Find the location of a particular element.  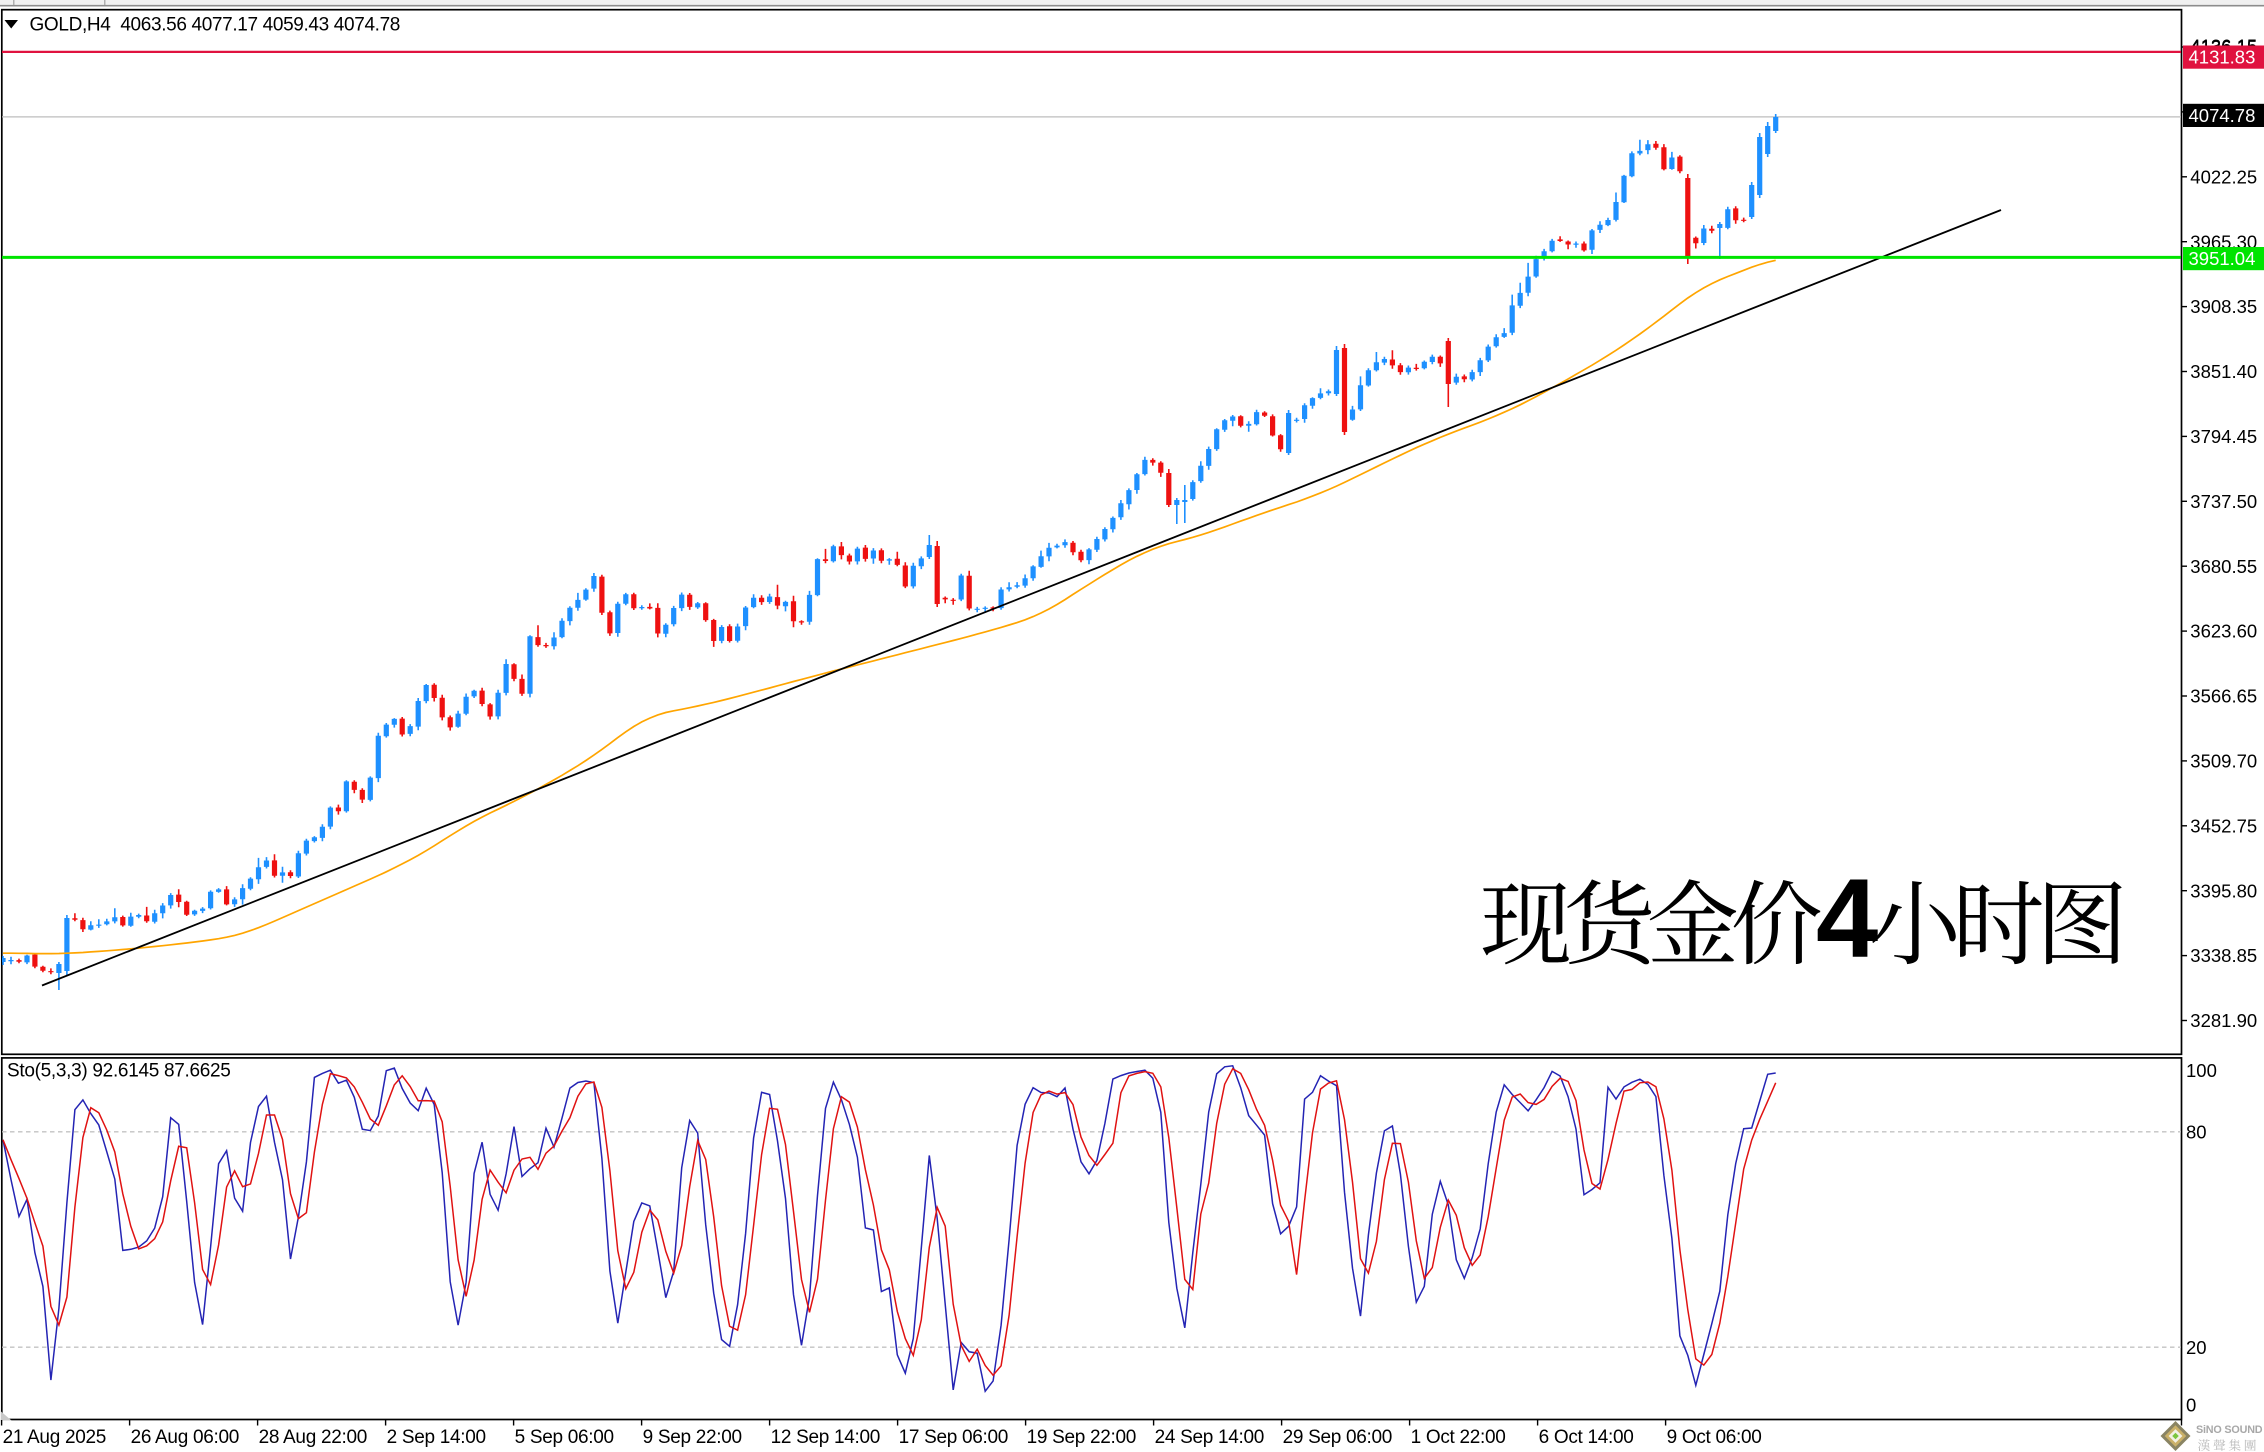

svg-text: 3566.65 is located at coordinates (2223, 696).